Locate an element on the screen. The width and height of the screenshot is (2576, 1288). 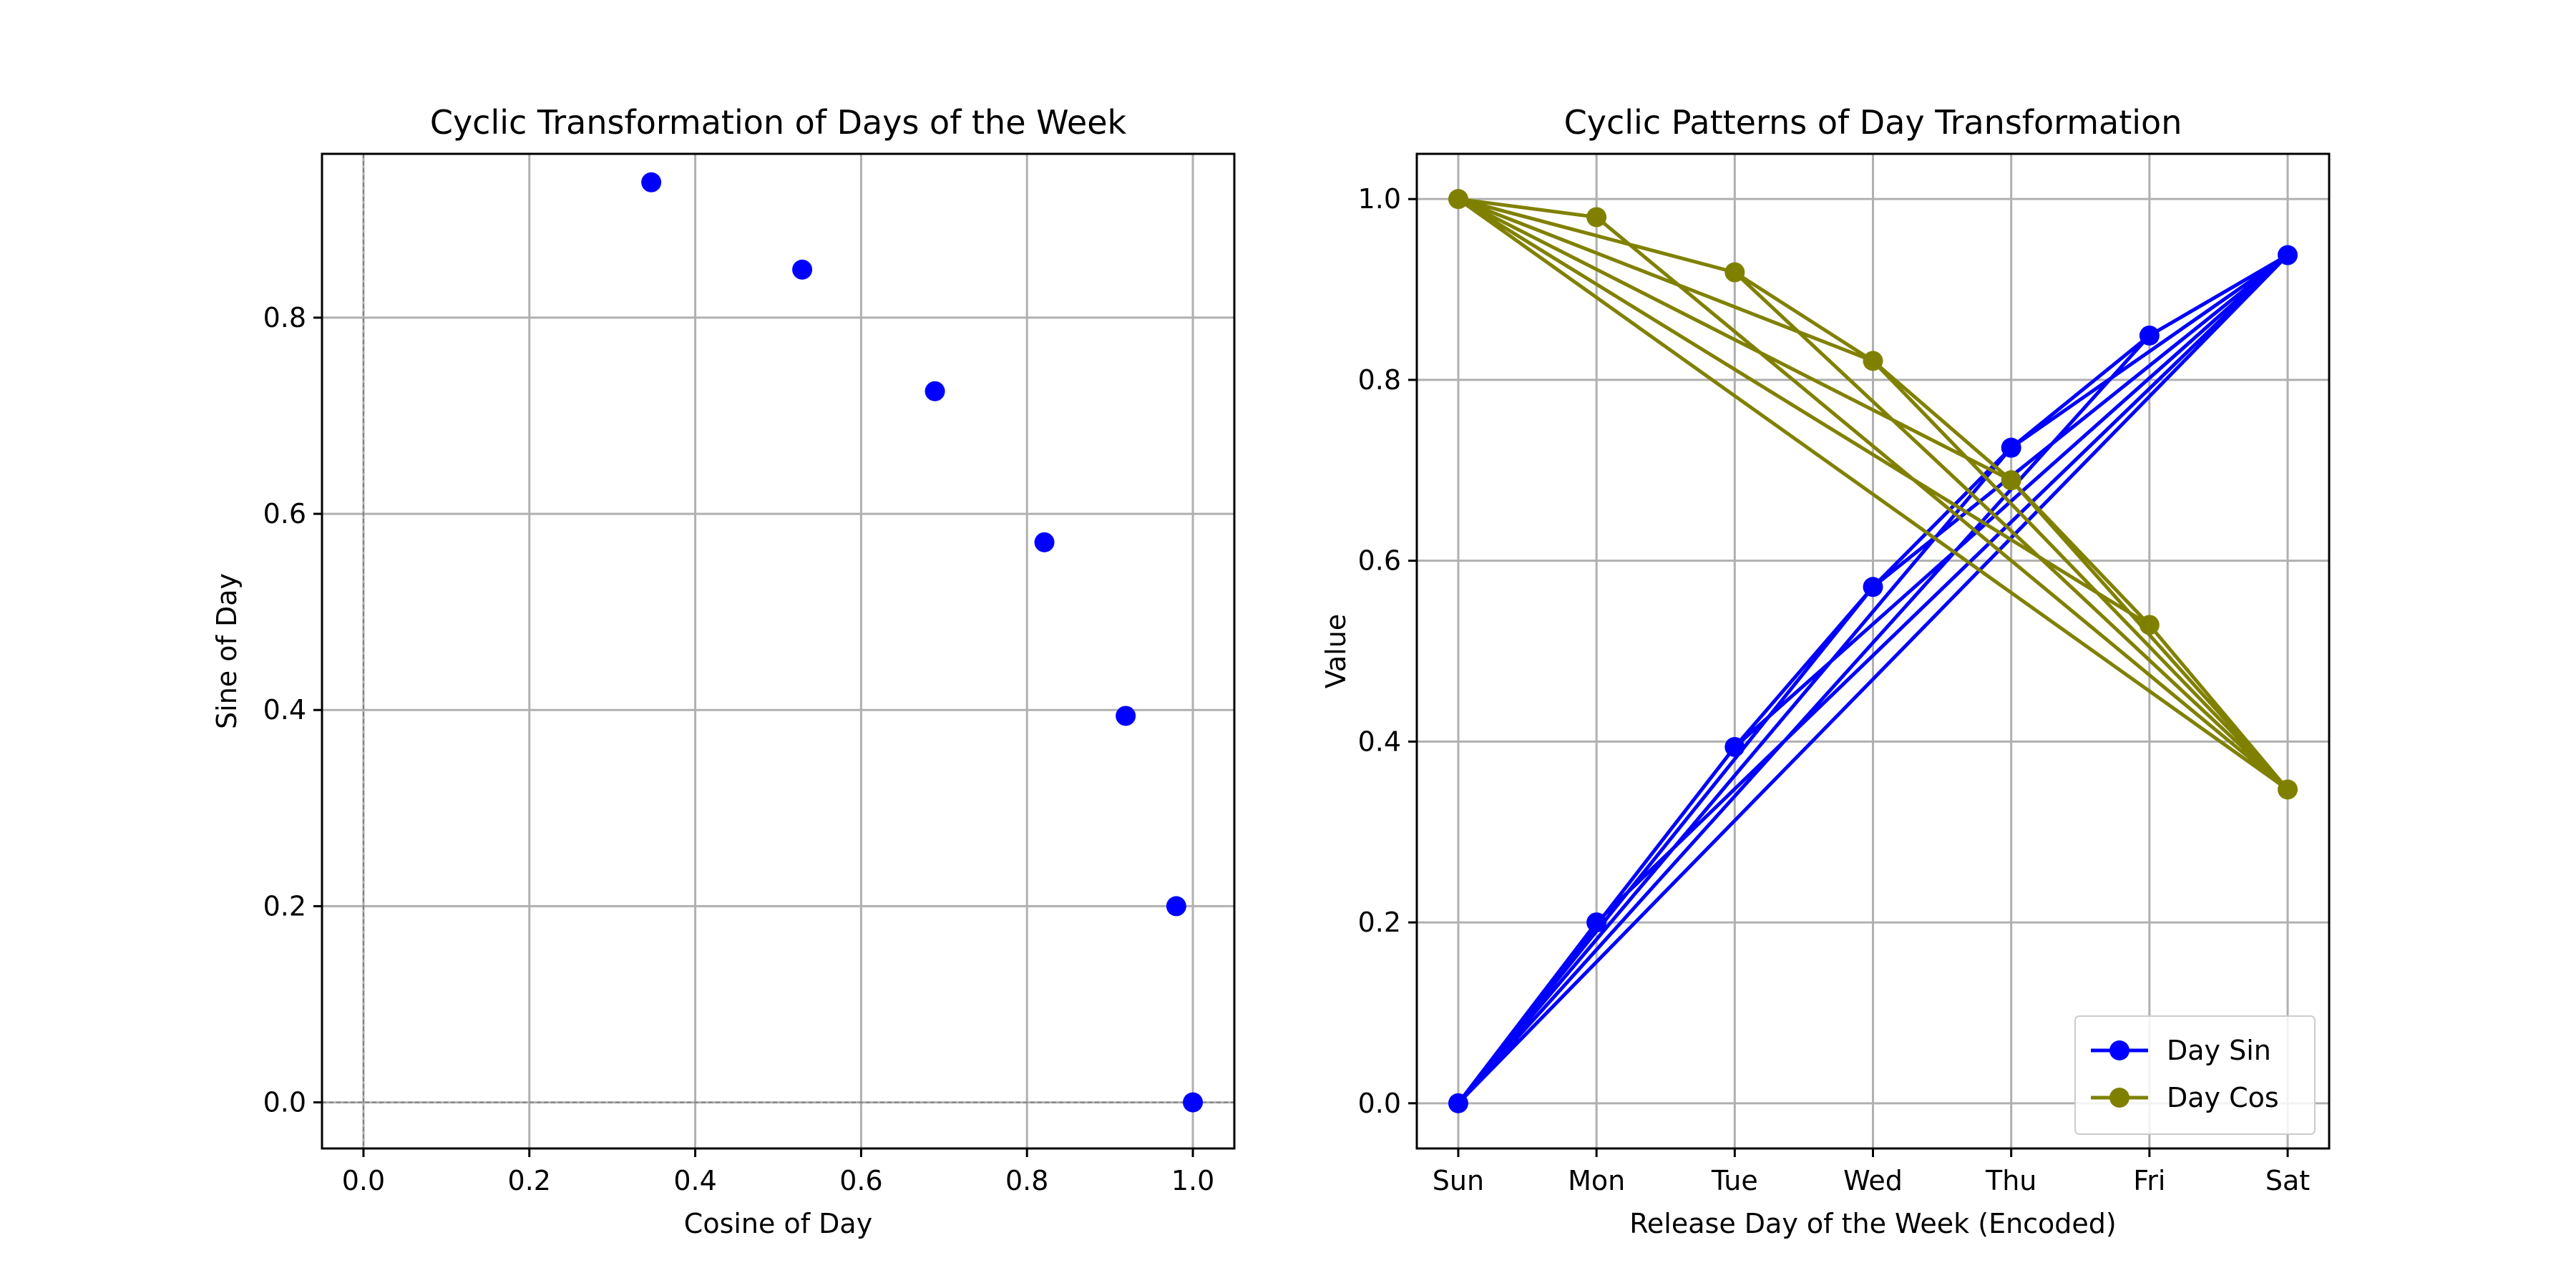
line-y-tick-label: 0.8 is located at coordinates (1379, 380).